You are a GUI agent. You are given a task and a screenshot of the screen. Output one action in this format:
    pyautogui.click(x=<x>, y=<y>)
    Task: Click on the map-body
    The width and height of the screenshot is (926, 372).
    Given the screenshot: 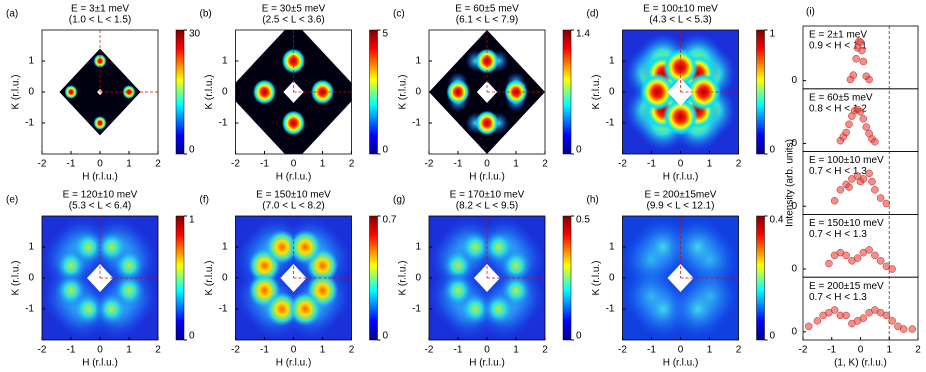 What is the action you would take?
    pyautogui.click(x=680, y=92)
    